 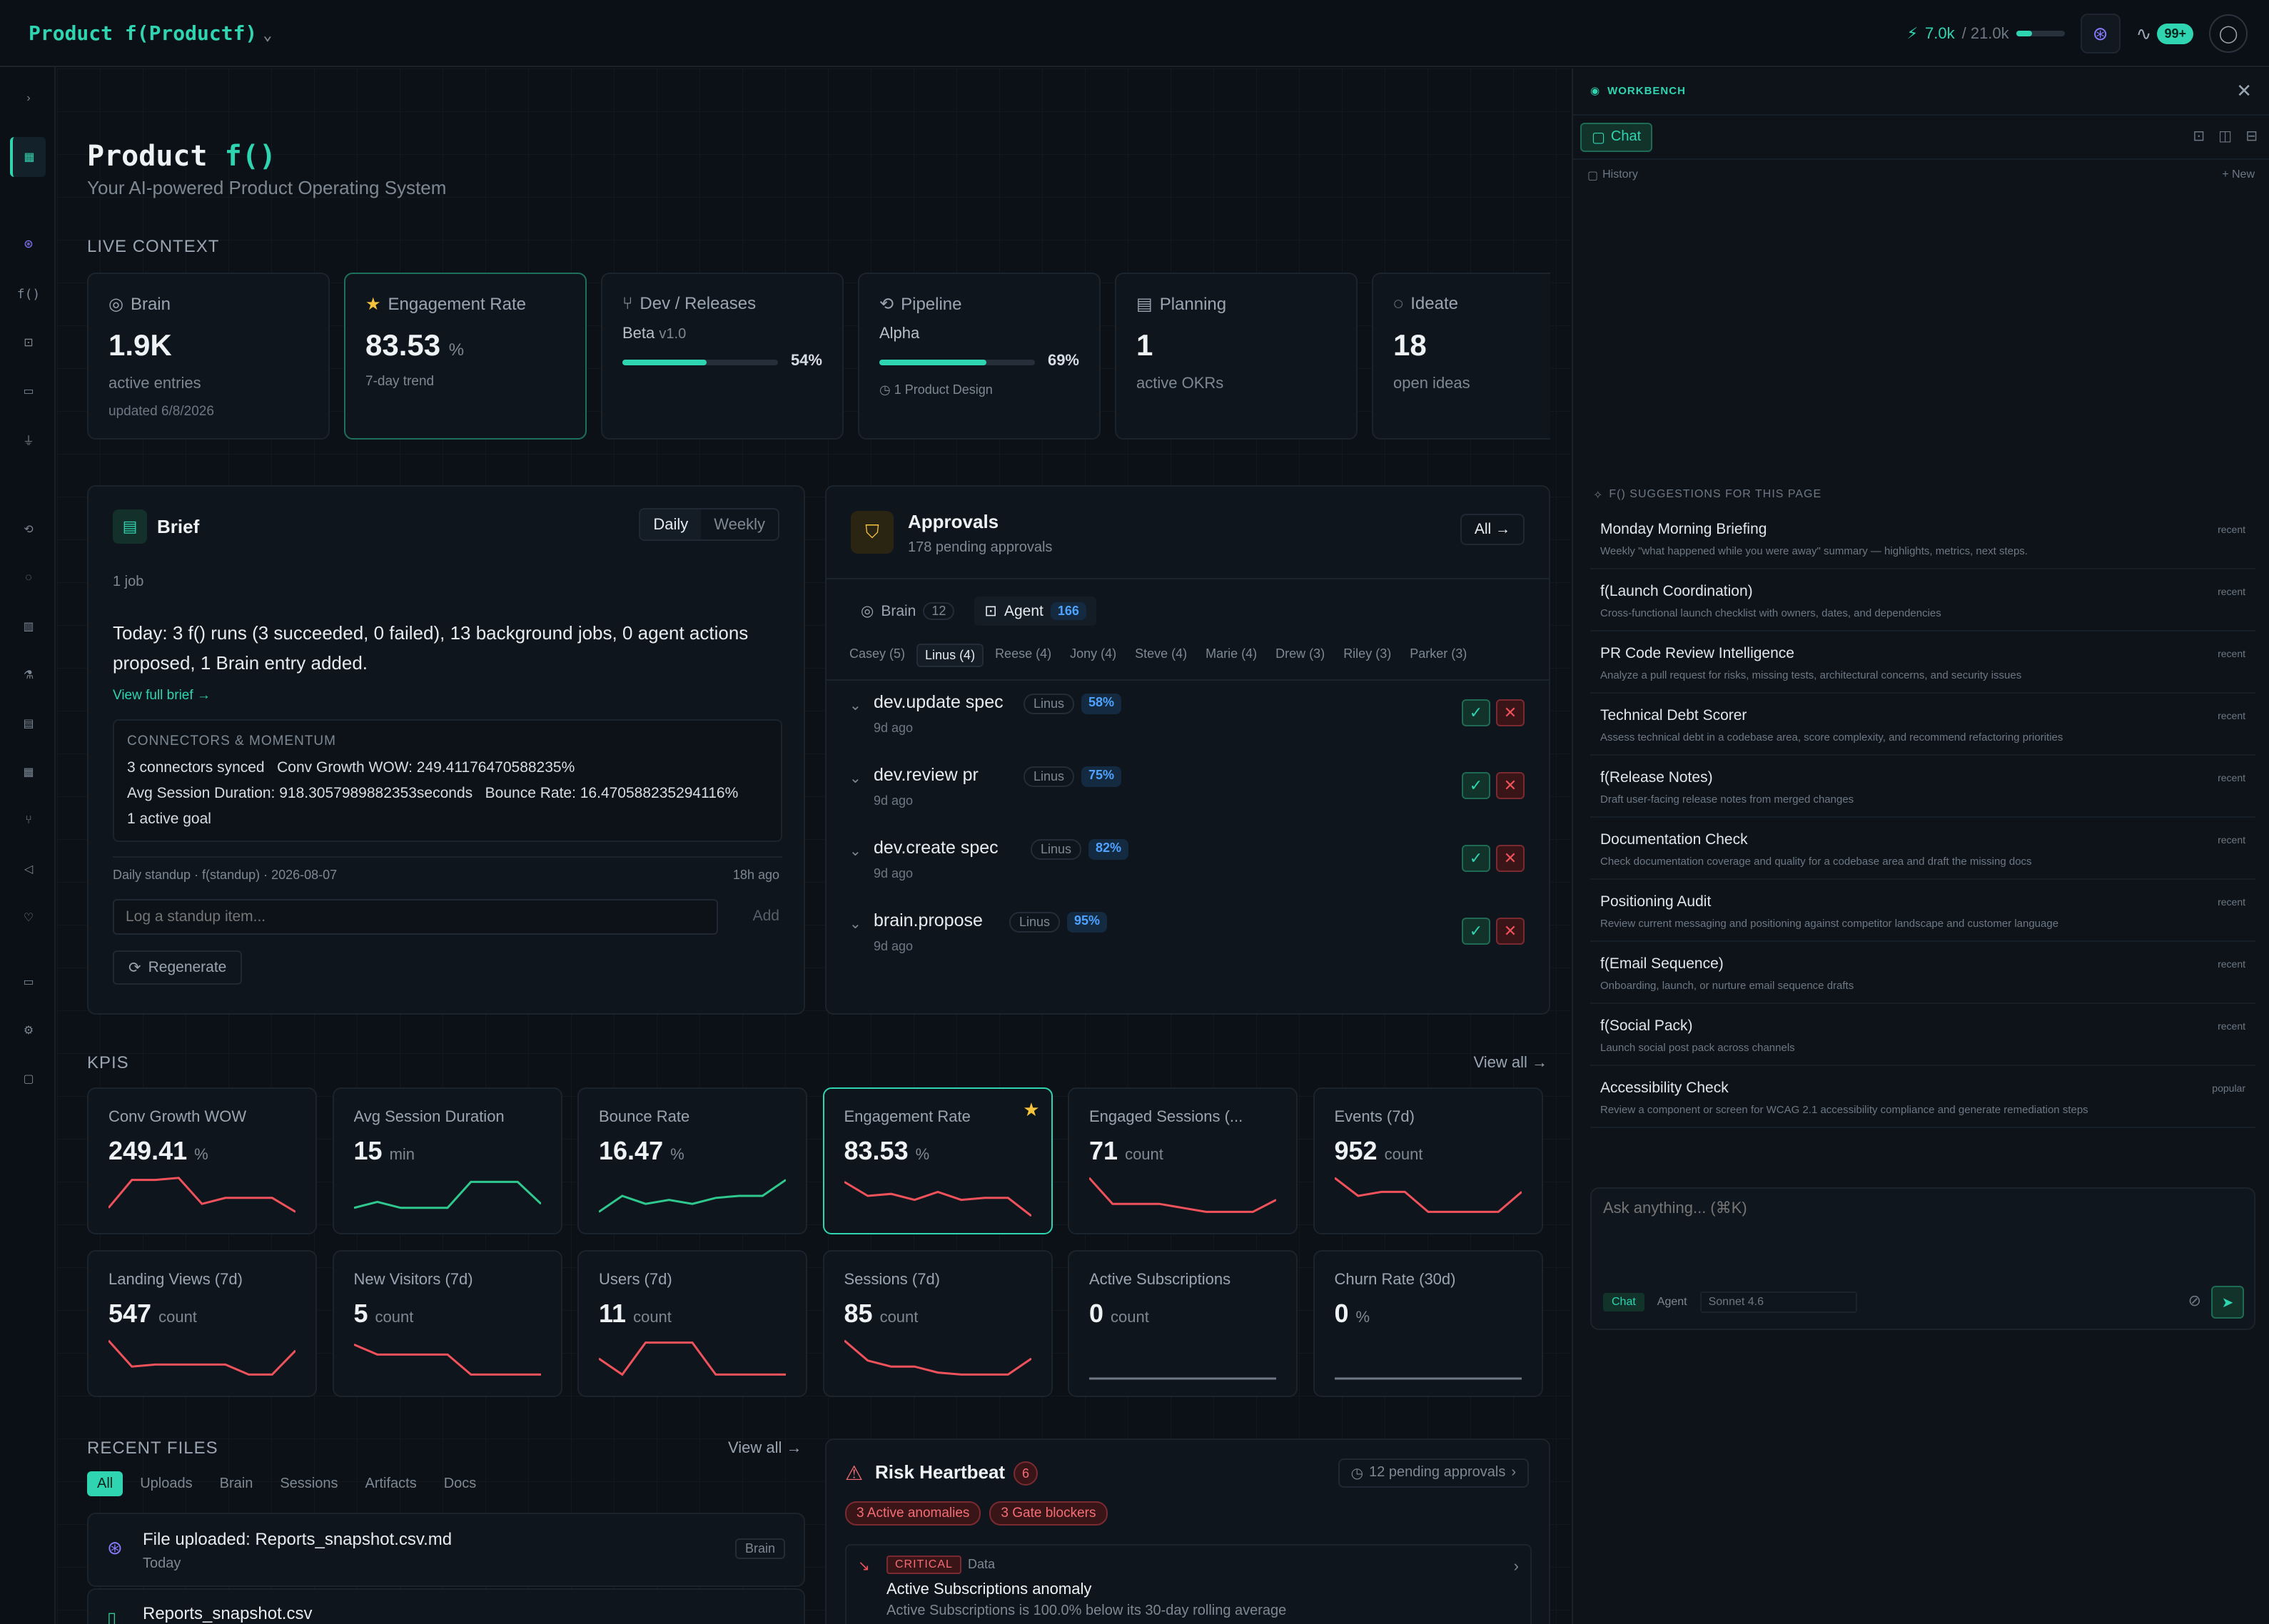 I want to click on sidebar-item-ideate: ◌, so click(x=28, y=578).